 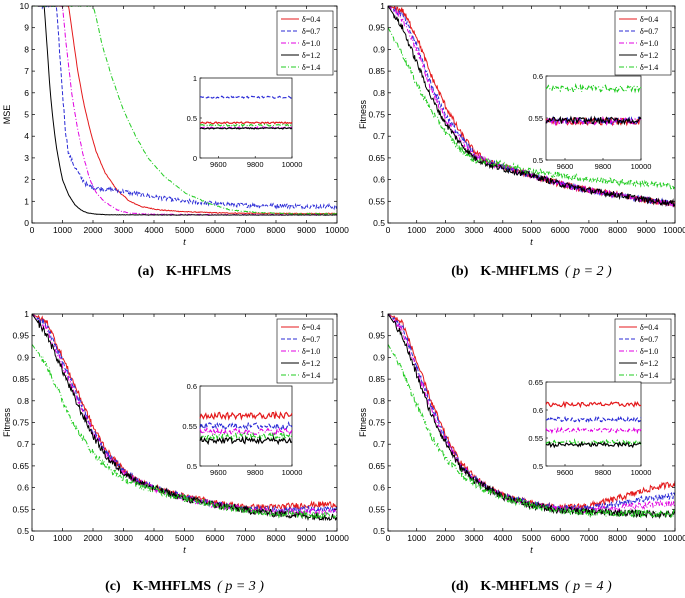 I want to click on y-tick-label: 10, so click(x=25, y=6).